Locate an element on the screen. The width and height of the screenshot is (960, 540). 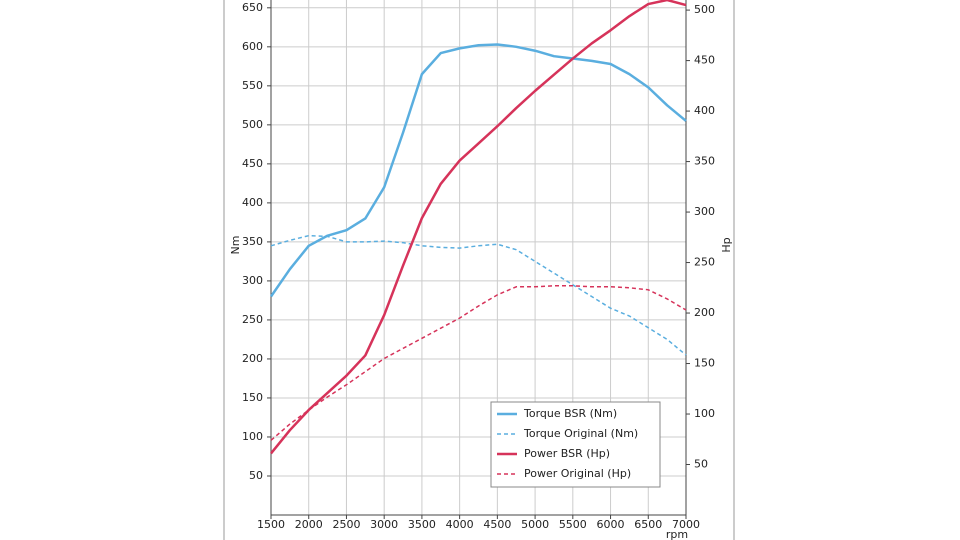
x-tick-label: 1500 is located at coordinates (271, 524).